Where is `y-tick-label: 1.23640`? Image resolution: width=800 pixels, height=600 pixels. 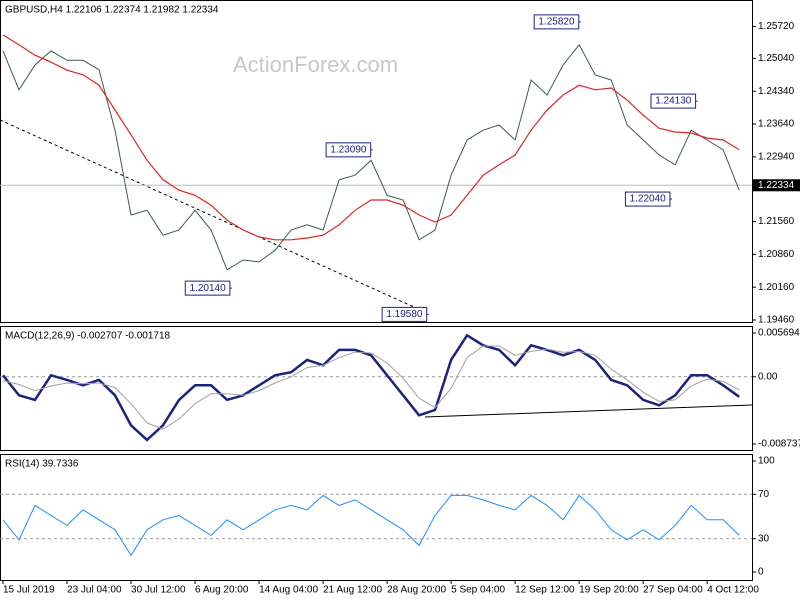
y-tick-label: 1.23640 is located at coordinates (776, 124).